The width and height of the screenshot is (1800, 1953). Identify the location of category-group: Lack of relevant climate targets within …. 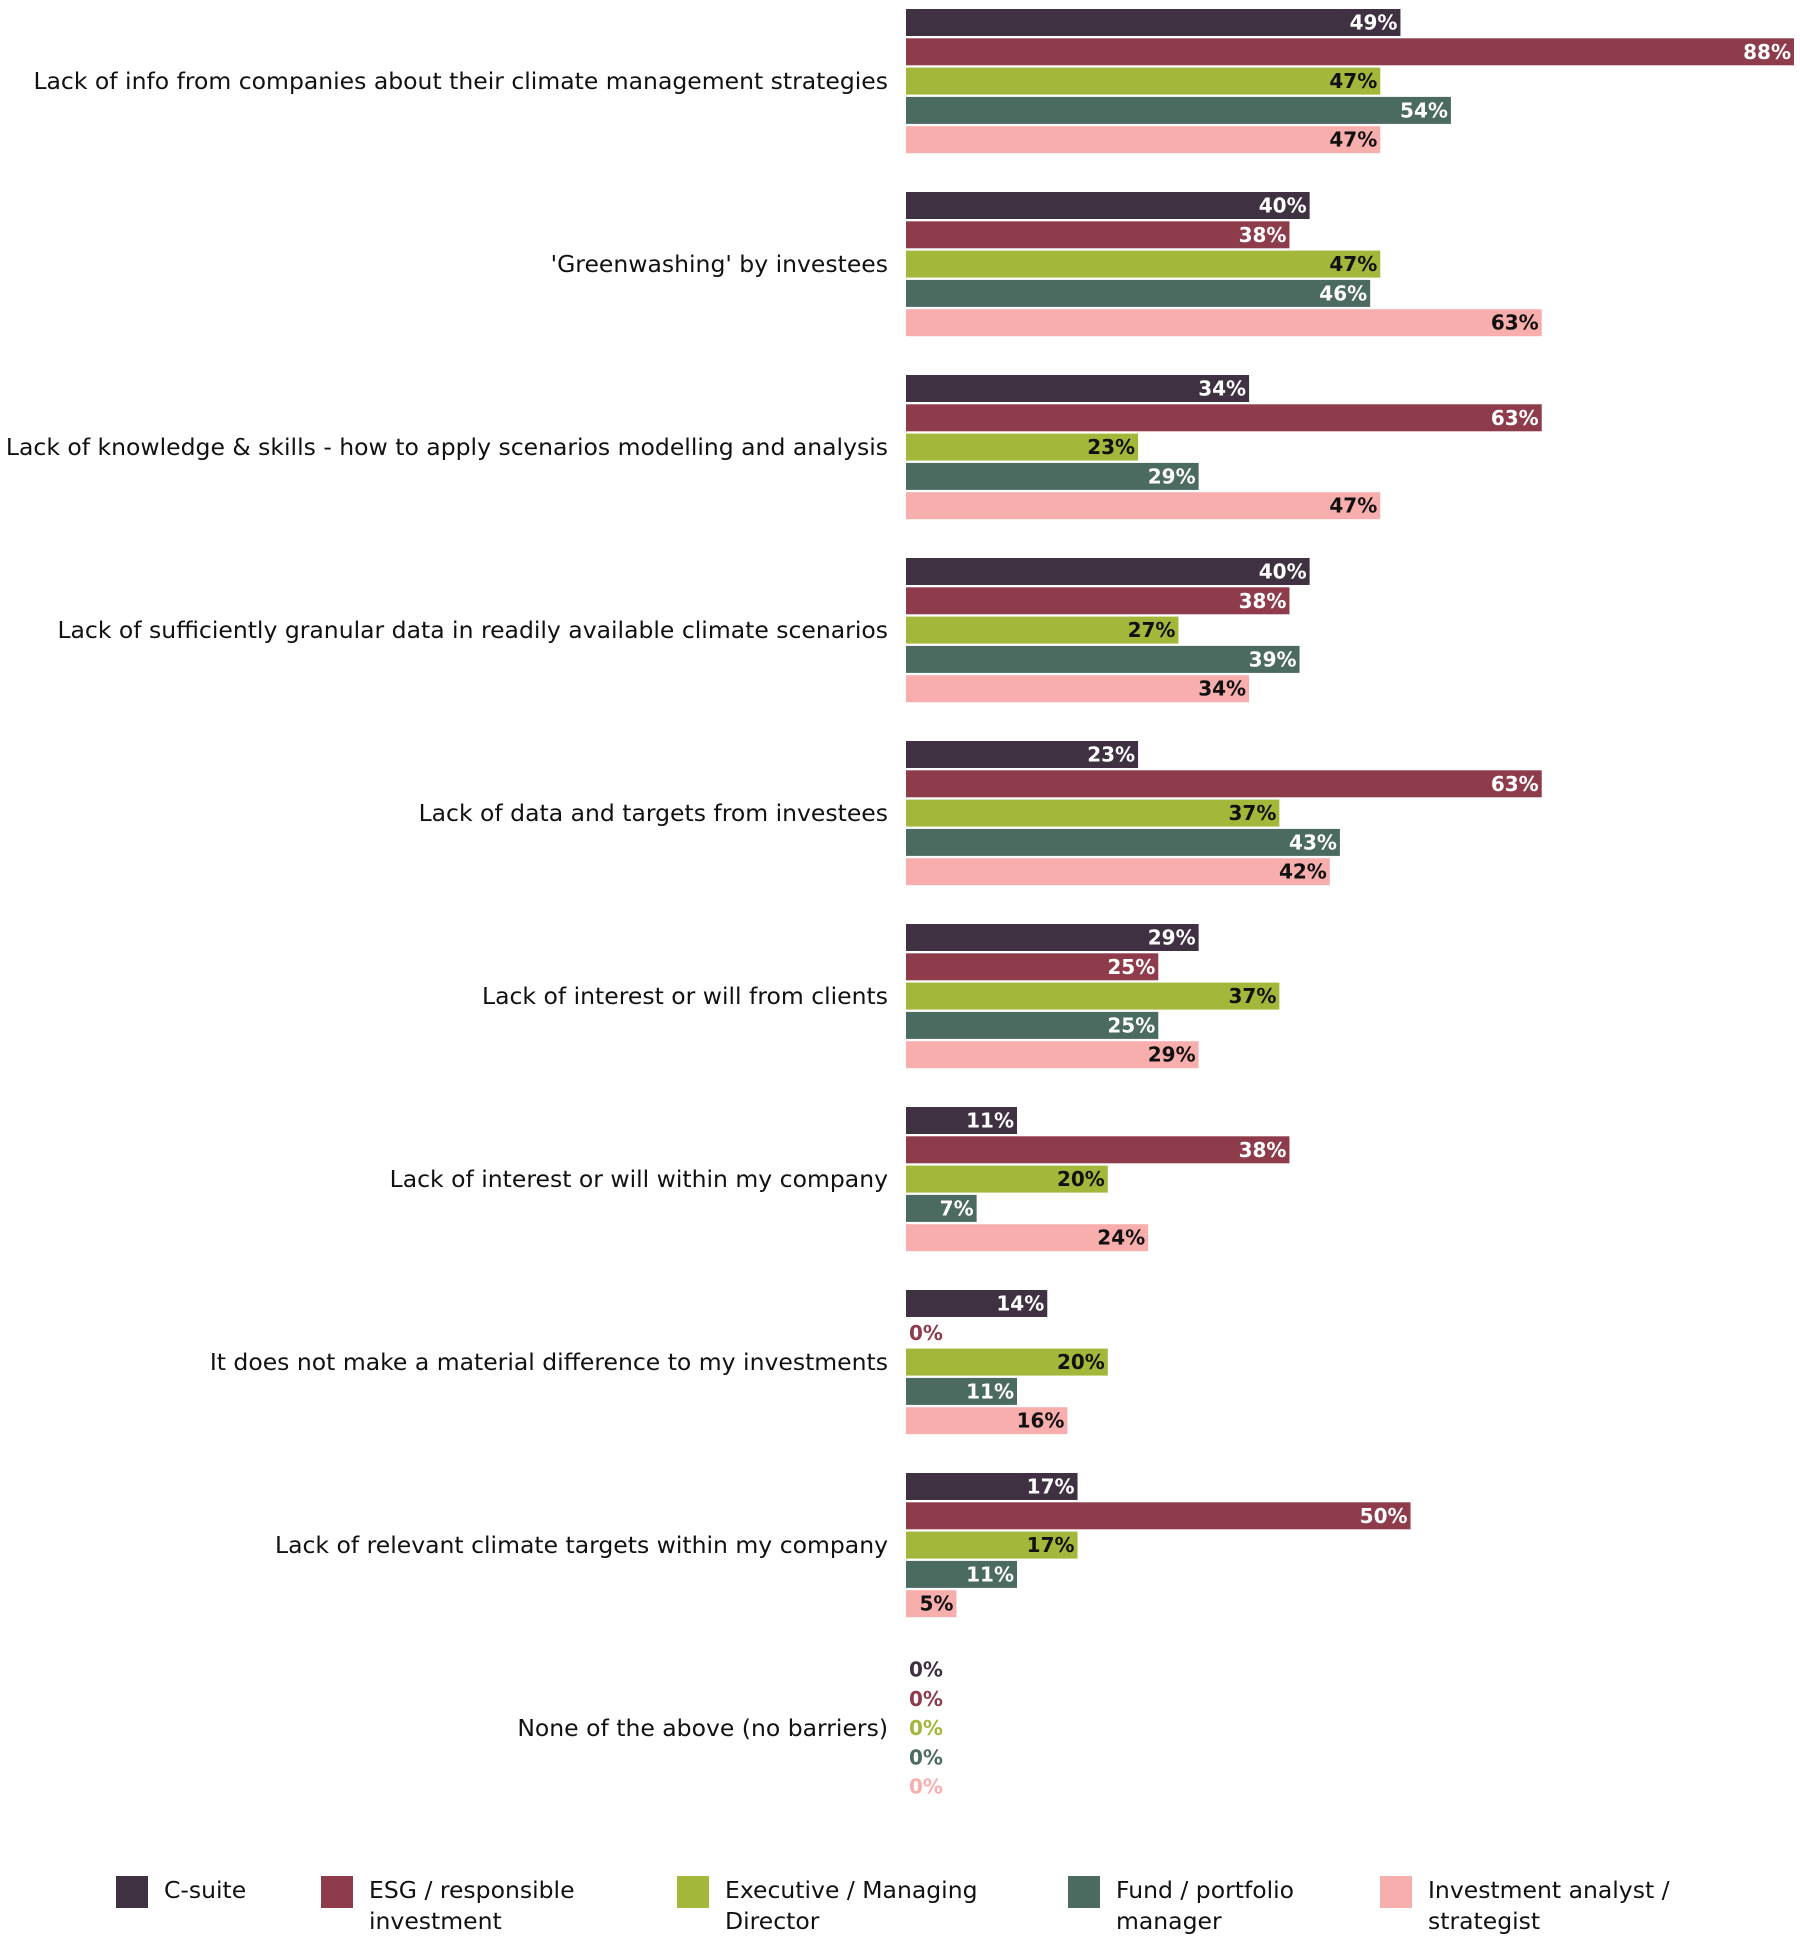
(843, 1545).